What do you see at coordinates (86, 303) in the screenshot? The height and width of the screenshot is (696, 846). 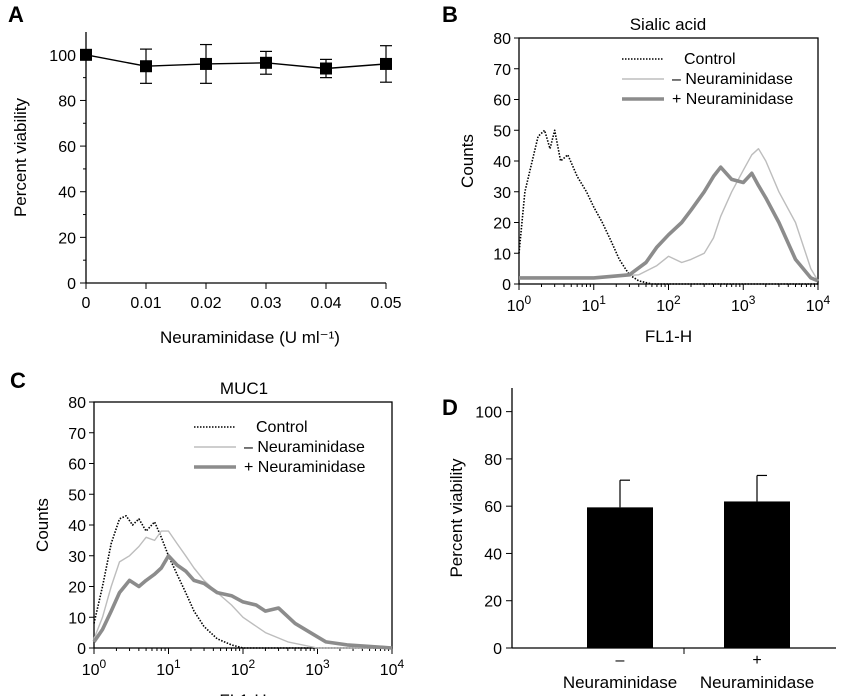 I see `x-tick-label: 0` at bounding box center [86, 303].